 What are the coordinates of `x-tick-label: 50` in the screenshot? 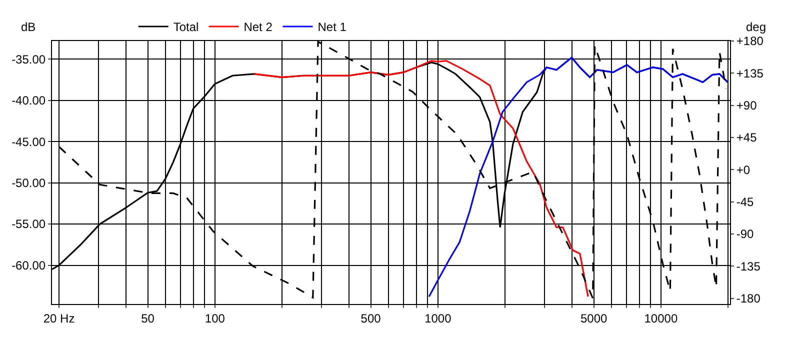 It's located at (148, 318).